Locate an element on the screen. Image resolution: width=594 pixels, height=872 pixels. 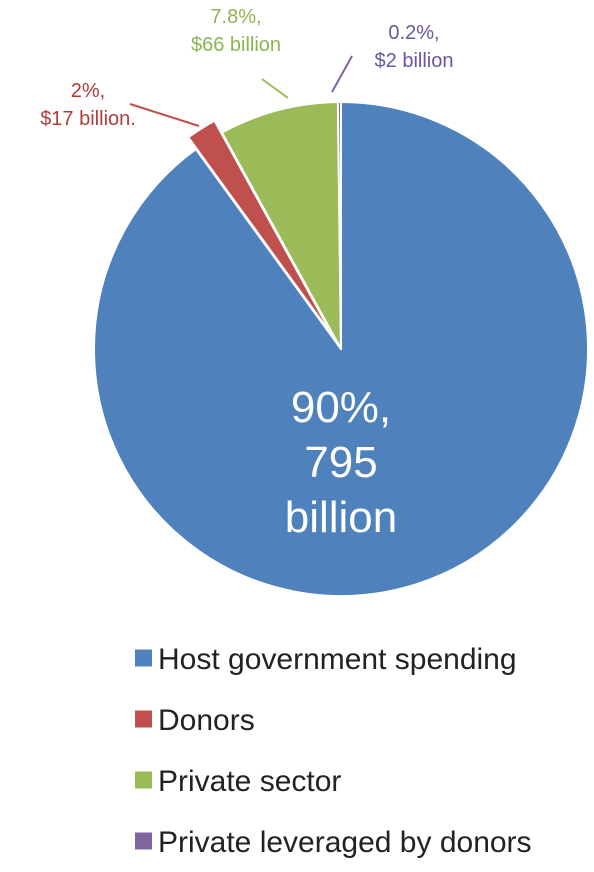
legend-item-host-government-spending: Host government spending is located at coordinates (326, 659).